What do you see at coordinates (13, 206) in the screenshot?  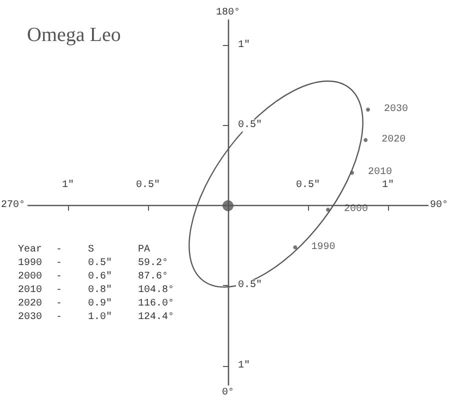 I see `text: 270°` at bounding box center [13, 206].